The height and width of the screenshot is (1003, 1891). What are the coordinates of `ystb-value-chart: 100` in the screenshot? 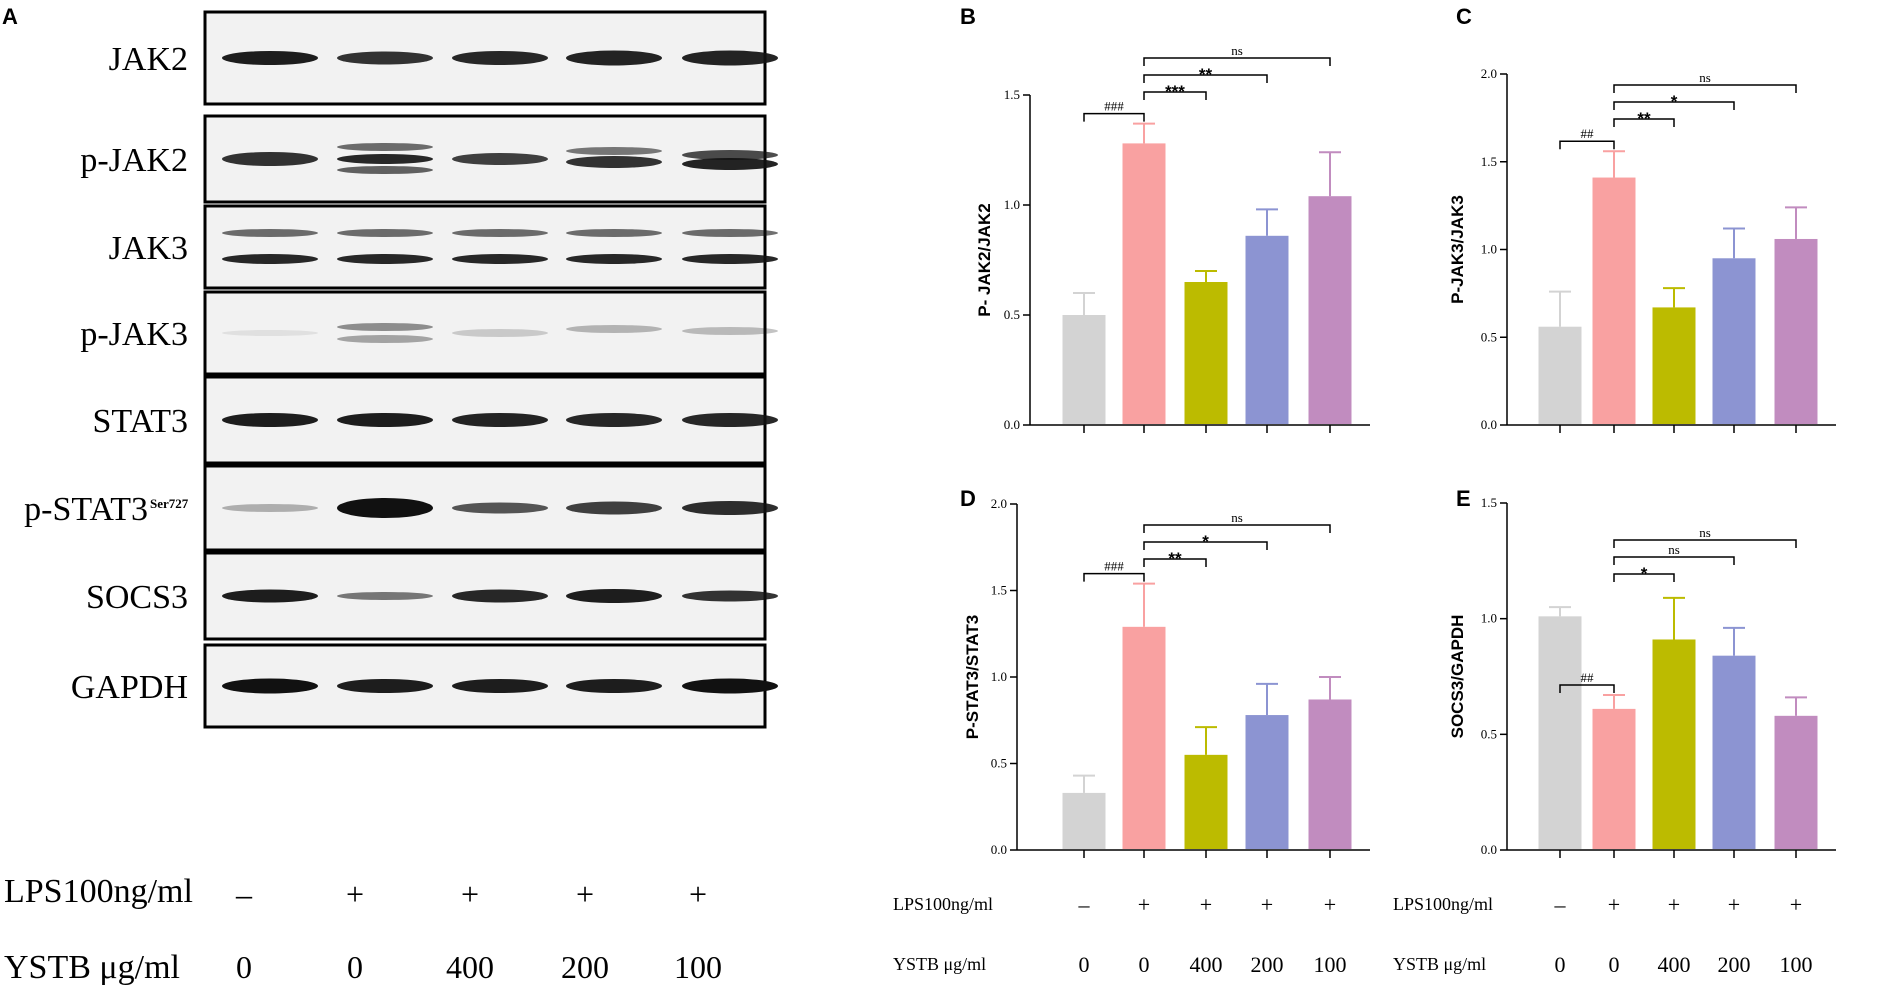 It's located at (1796, 964).